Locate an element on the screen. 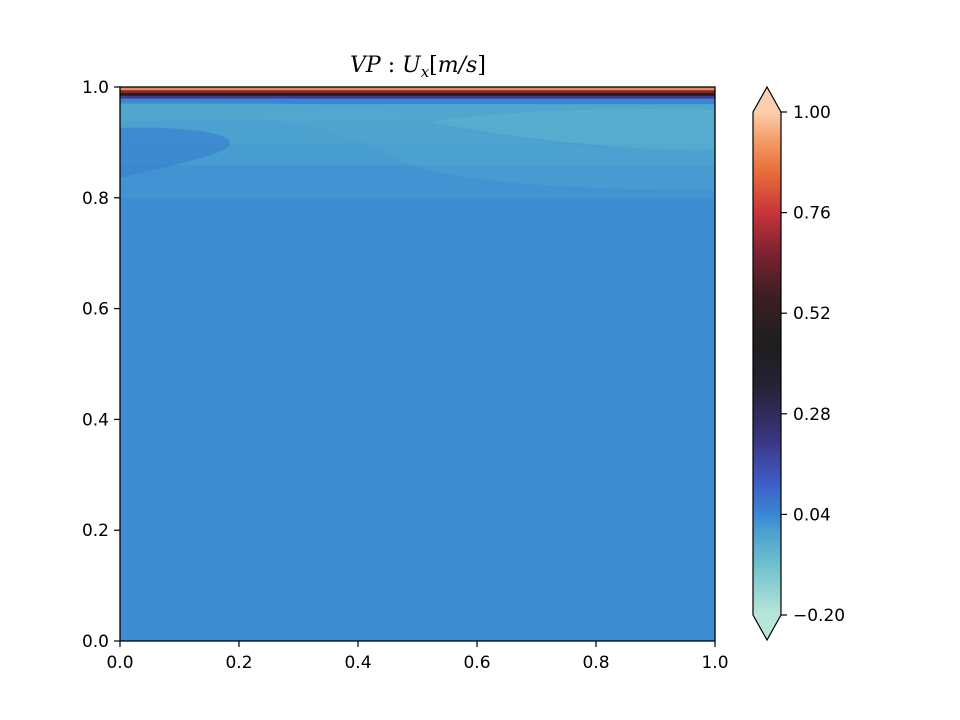 This screenshot has height=720, width=960. colorbar-tick-label: 1.00 is located at coordinates (812, 113).